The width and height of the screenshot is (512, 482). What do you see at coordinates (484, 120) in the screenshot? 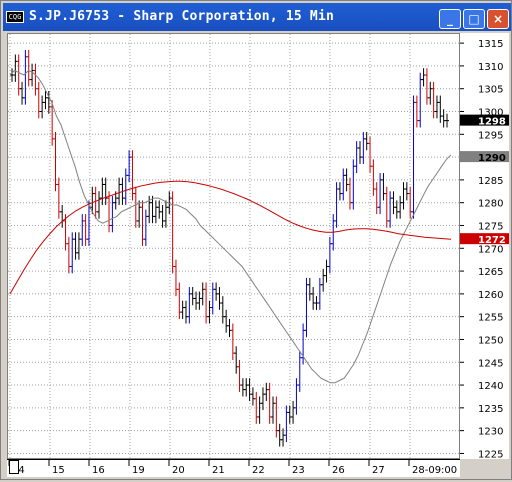
I see `last-price-marker-box` at bounding box center [484, 120].